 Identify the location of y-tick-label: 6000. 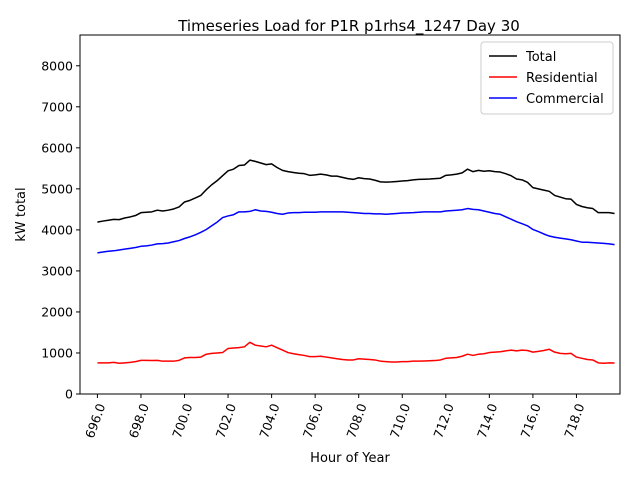
(57, 147).